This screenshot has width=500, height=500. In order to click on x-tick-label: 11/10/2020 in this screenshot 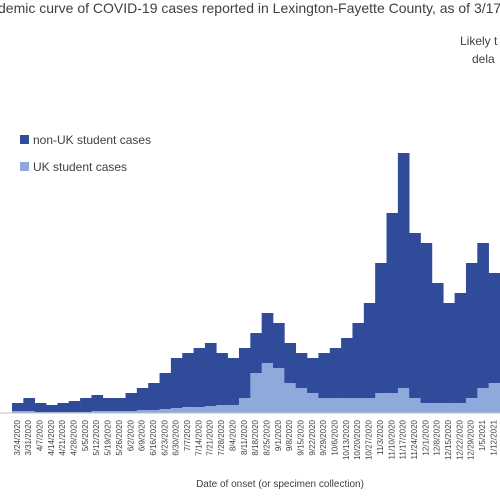, I will do `click(391, 439)`.